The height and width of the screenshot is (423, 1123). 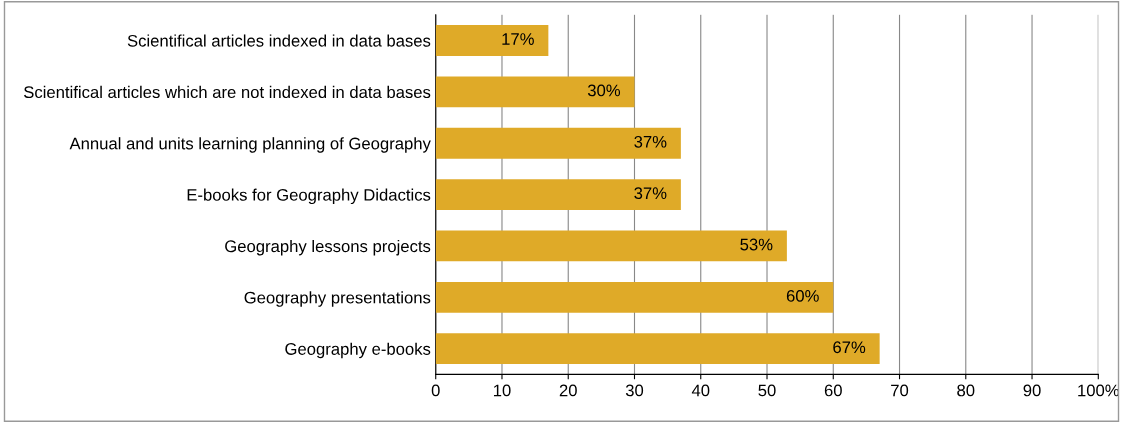 What do you see at coordinates (700, 390) in the screenshot?
I see `x-tick-label: 40` at bounding box center [700, 390].